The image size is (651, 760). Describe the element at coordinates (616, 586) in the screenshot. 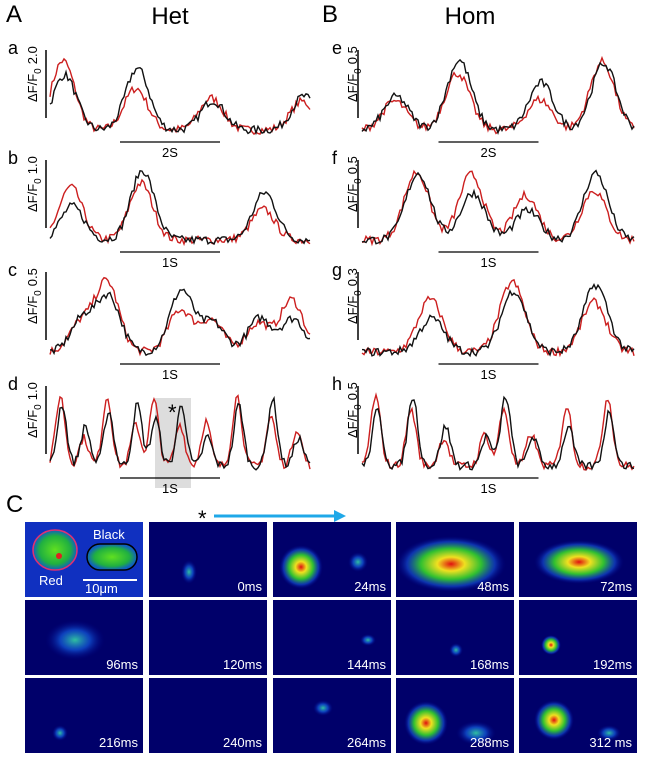

I see `time-stamp: 72ms` at that location.